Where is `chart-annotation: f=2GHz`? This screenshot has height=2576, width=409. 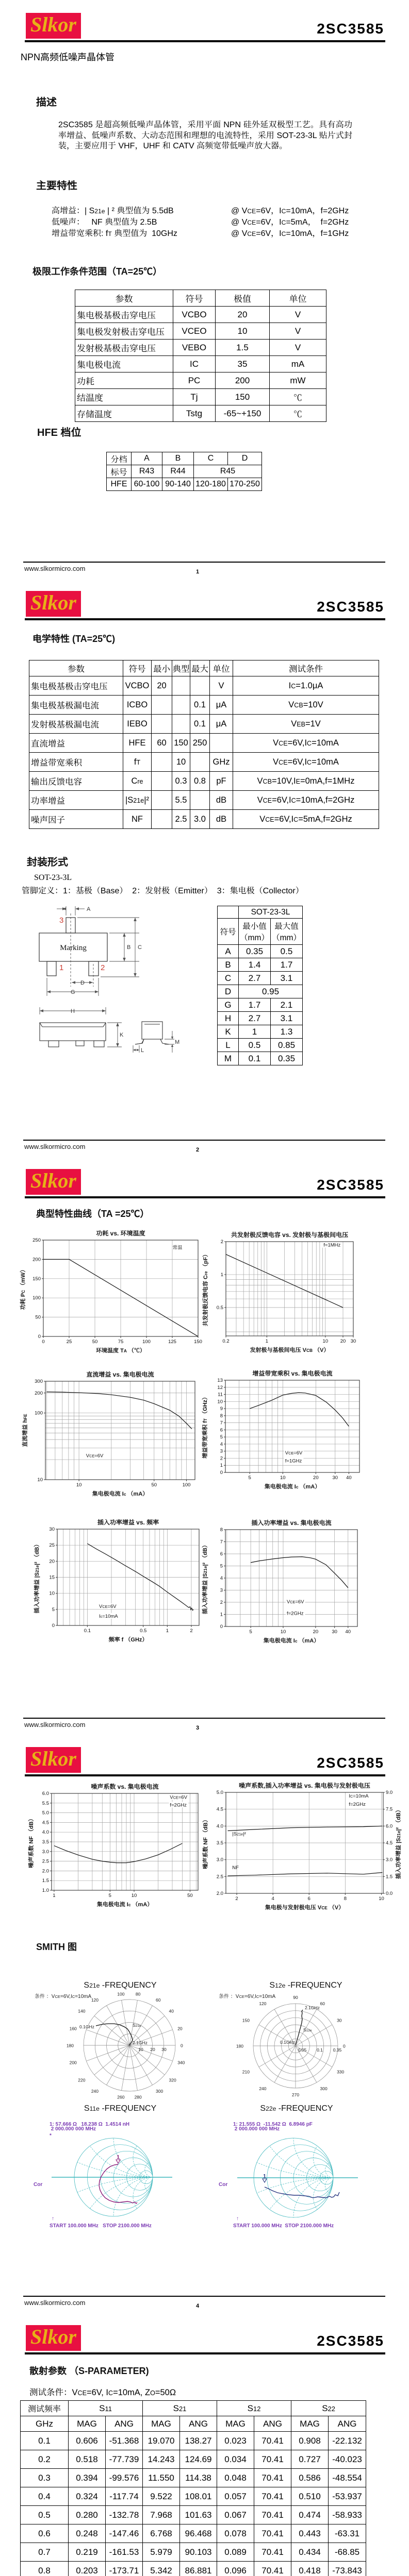
chart-annotation: f=2GHz is located at coordinates (178, 1805).